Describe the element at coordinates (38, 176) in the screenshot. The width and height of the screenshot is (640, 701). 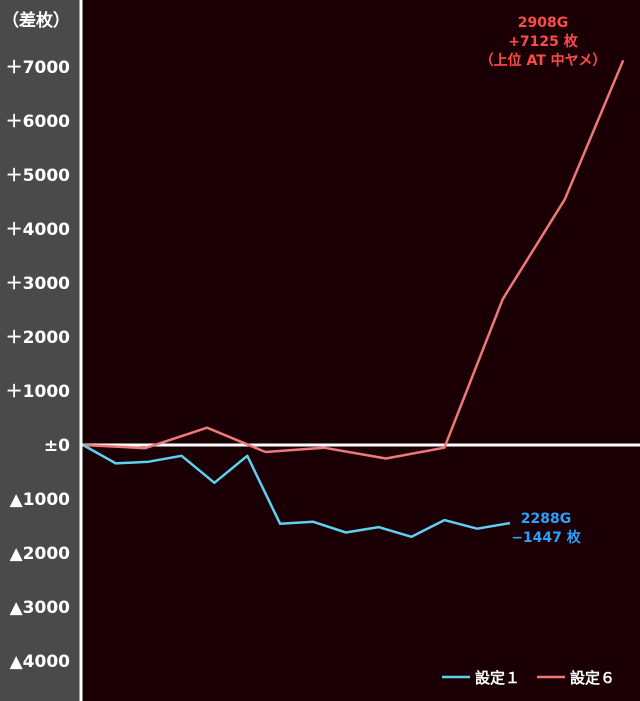
I see `y-tick-label: ＋5000` at that location.